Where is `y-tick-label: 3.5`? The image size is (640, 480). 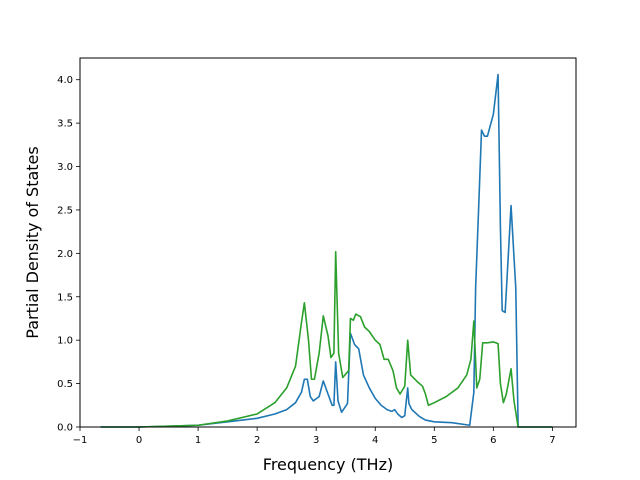 y-tick-label: 3.5 is located at coordinates (65, 124).